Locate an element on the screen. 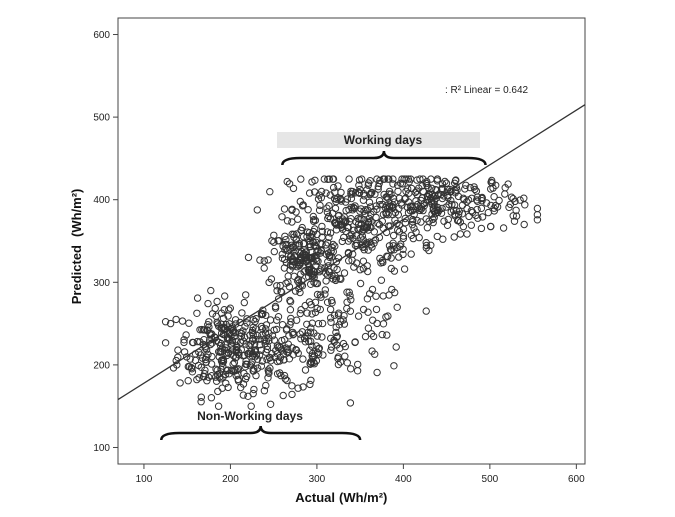 The height and width of the screenshot is (517, 675). x-axis-title: Actual is located at coordinates (315, 497).